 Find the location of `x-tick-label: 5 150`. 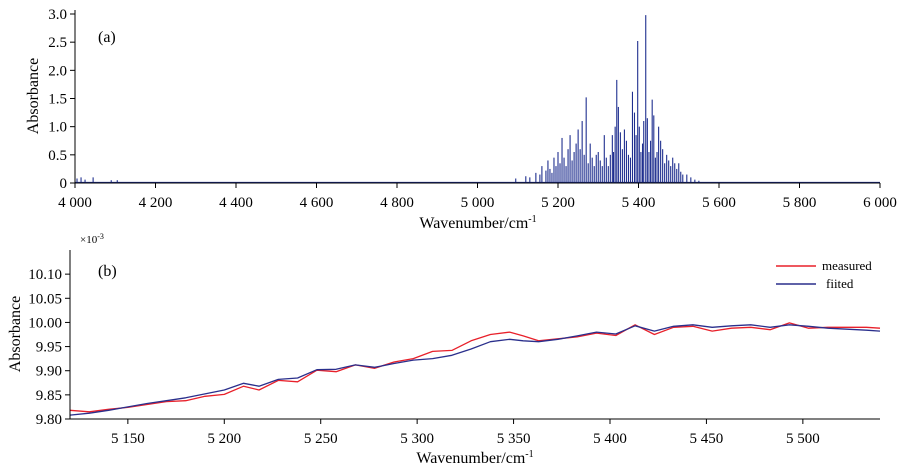

x-tick-label: 5 150 is located at coordinates (128, 439).